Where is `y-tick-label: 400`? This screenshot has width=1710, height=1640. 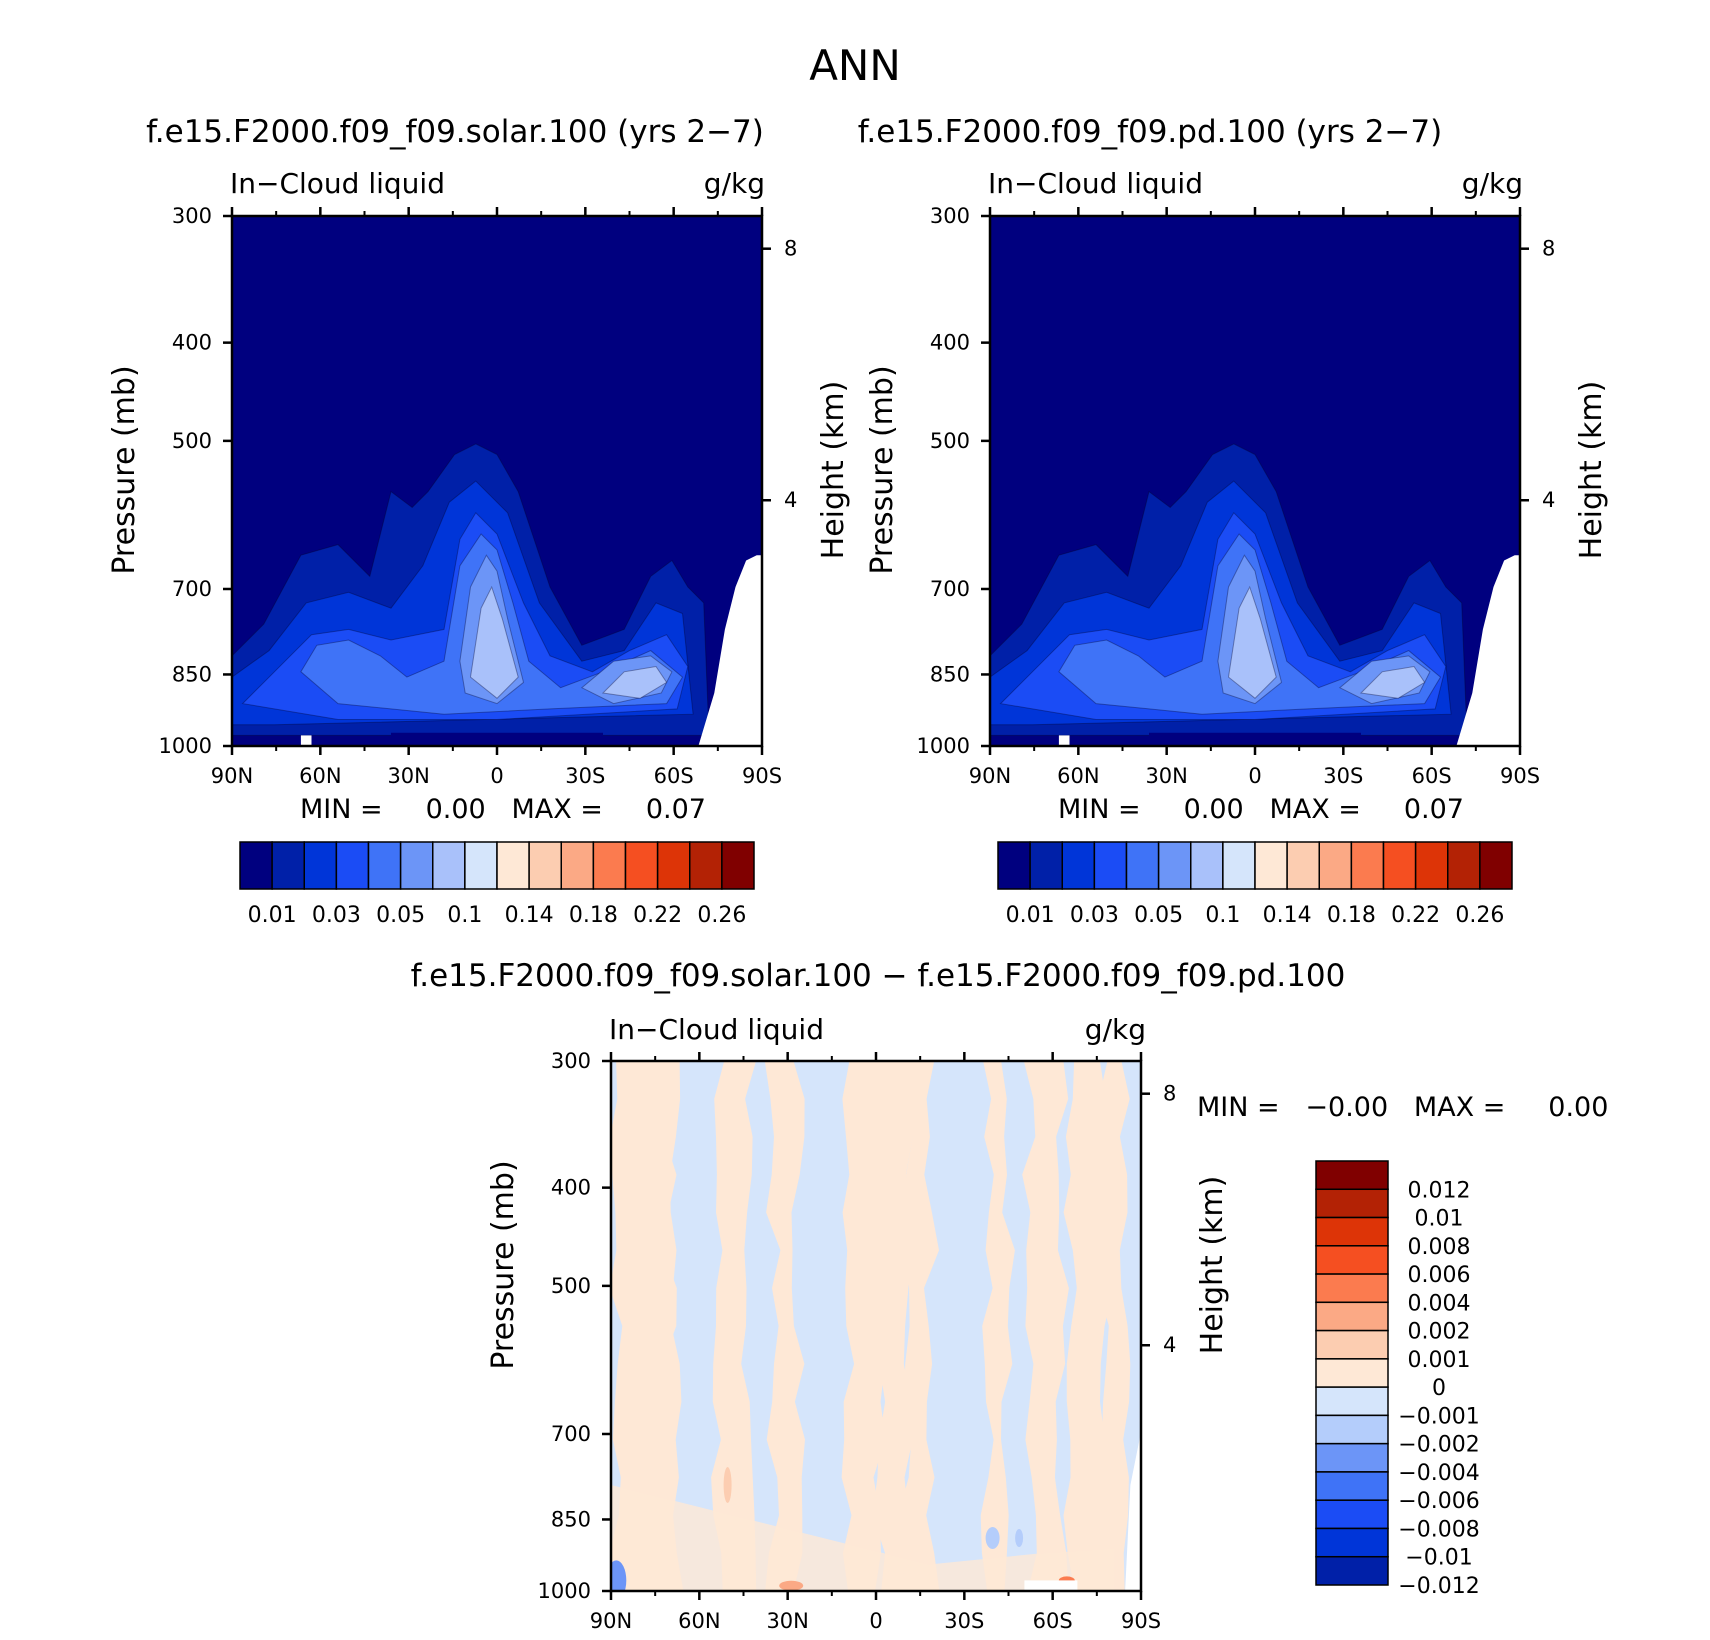 y-tick-label: 400 is located at coordinates (950, 343).